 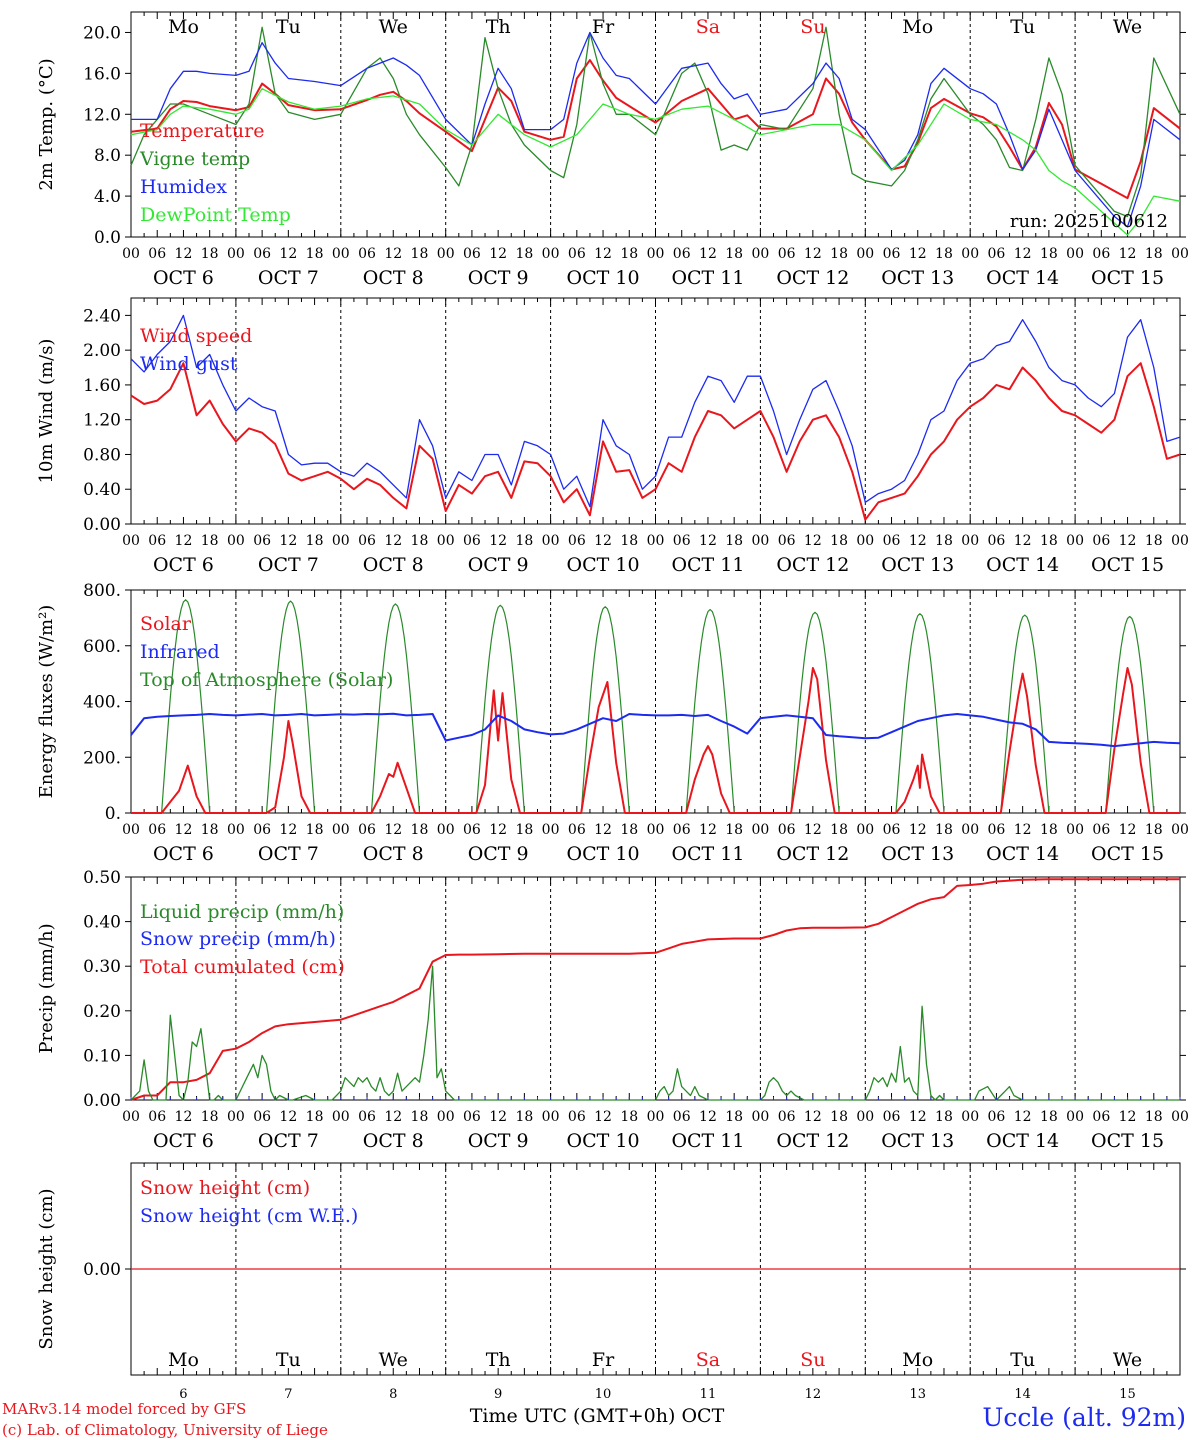 What do you see at coordinates (46, 1268) in the screenshot?
I see `y-axis-label: Snow height (cm)` at bounding box center [46, 1268].